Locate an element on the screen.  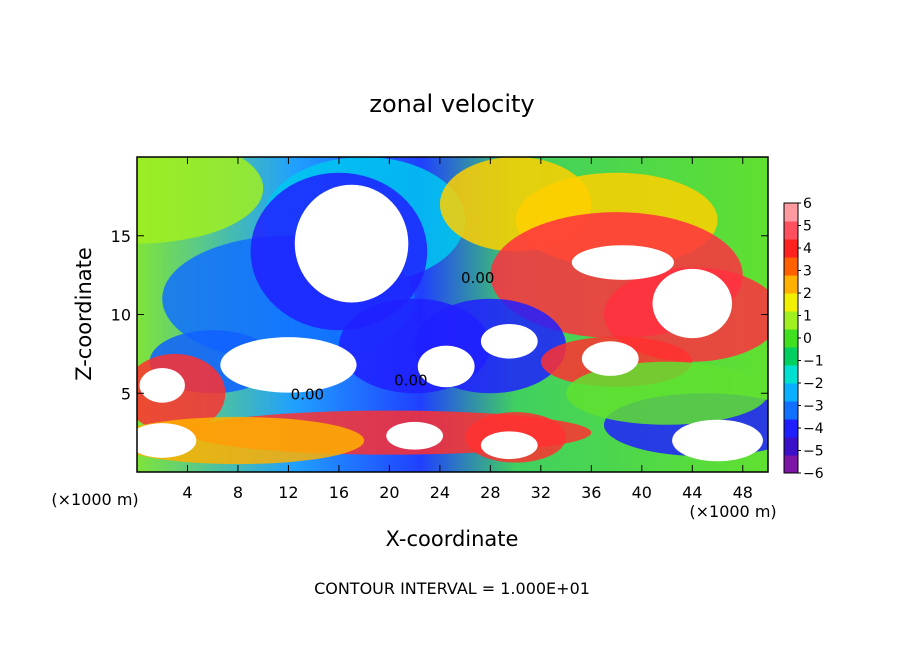
x-tick-label: 12 is located at coordinates (288, 492).